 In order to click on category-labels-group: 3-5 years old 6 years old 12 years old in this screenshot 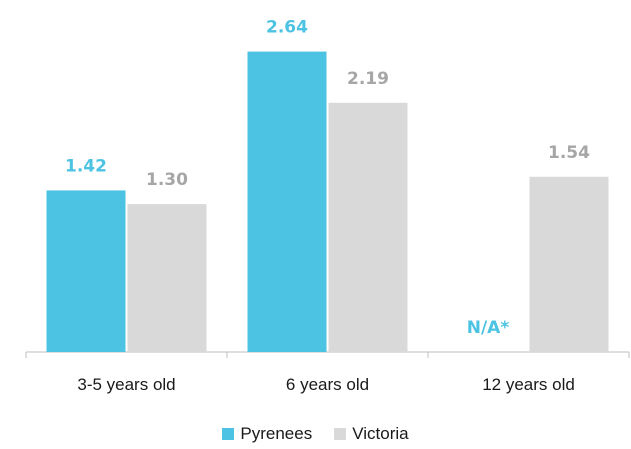, I will do `click(325, 384)`.